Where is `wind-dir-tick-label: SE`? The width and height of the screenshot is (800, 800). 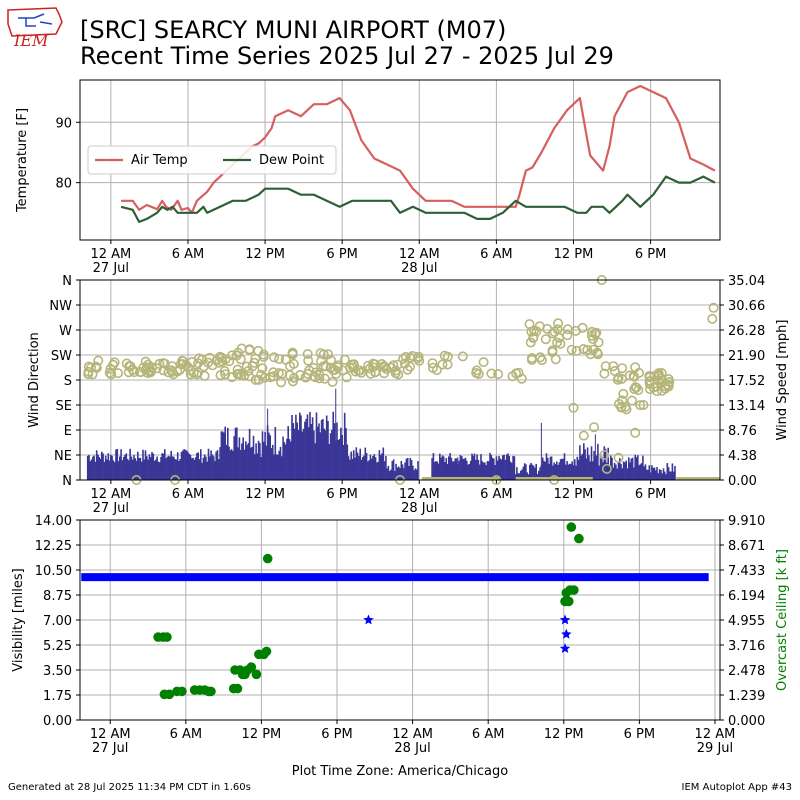 wind-dir-tick-label: SE is located at coordinates (64, 406).